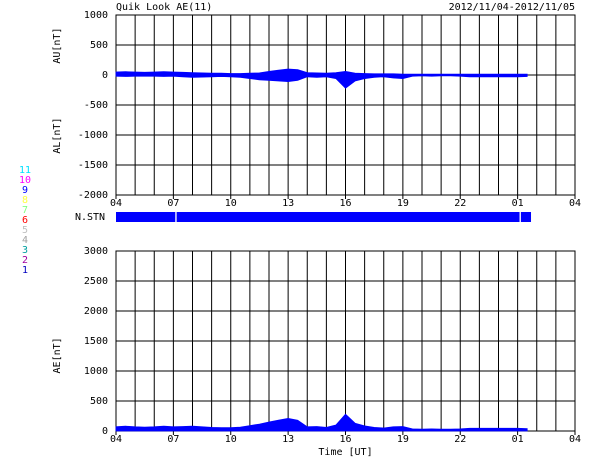  Describe the element at coordinates (164, 7) in the screenshot. I see `chart-title: Quik Look AE(11)` at that location.